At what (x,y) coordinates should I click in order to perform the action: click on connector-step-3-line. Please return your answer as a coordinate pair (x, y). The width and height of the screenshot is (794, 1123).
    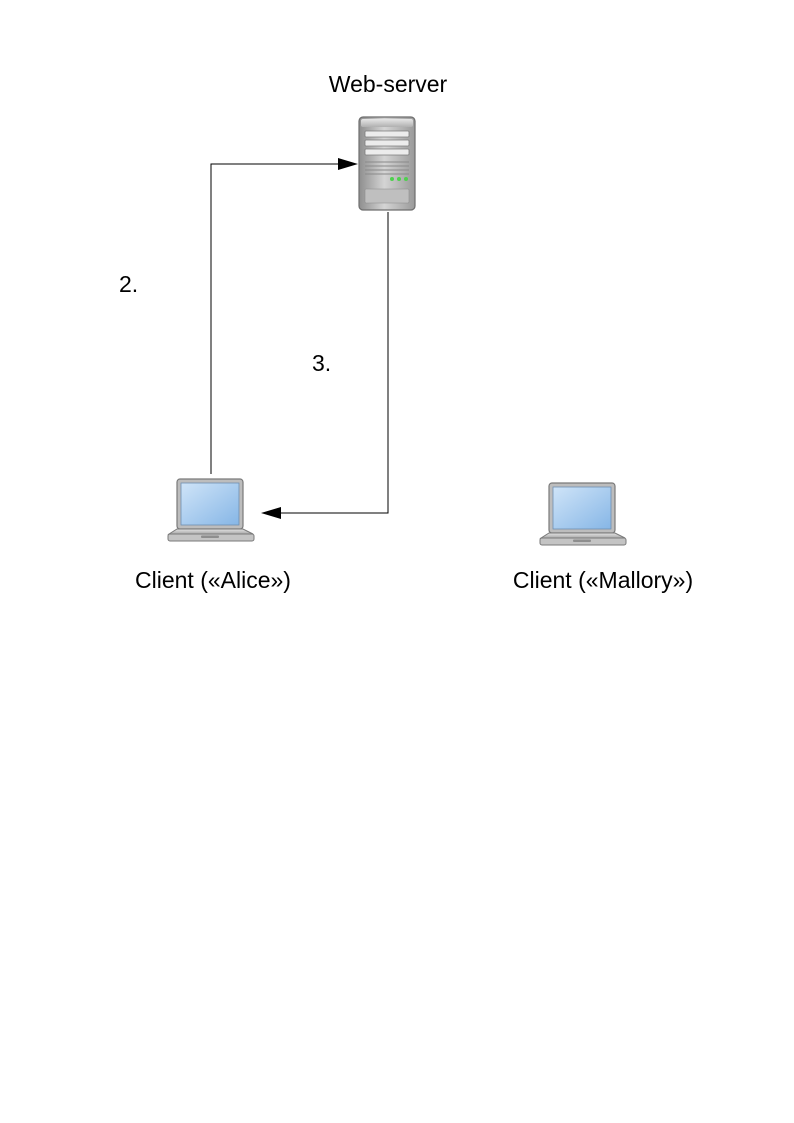
    Looking at the image, I should click on (335, 363).